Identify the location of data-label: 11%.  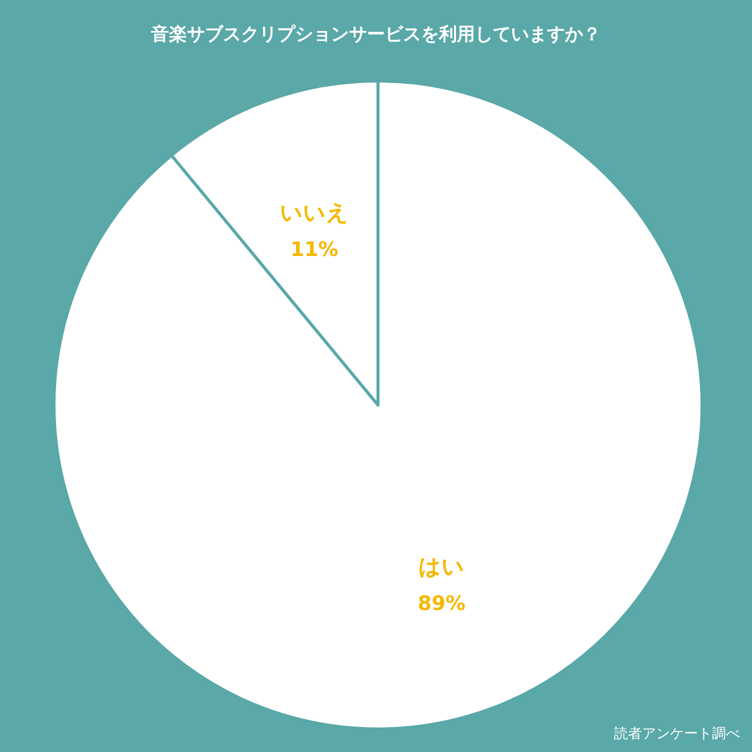
(314, 249).